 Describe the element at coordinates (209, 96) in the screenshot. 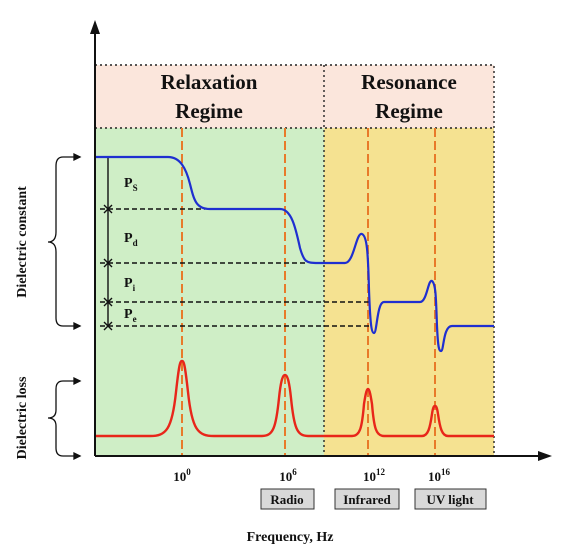

I see `relaxation-header-box` at that location.